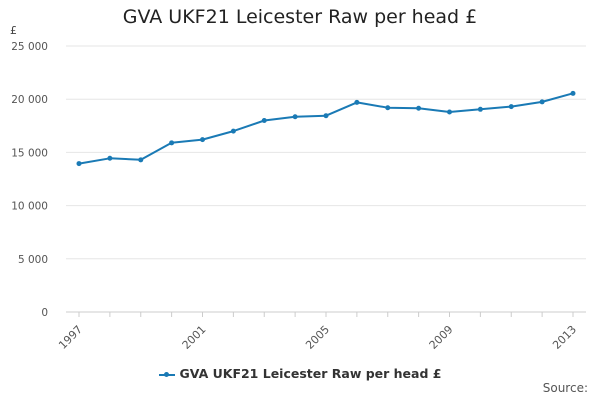 The width and height of the screenshot is (600, 400). What do you see at coordinates (29, 180) in the screenshot?
I see `y-axis-ticks: 0 5 000 10 000 15 000 20 000 25 000` at bounding box center [29, 180].